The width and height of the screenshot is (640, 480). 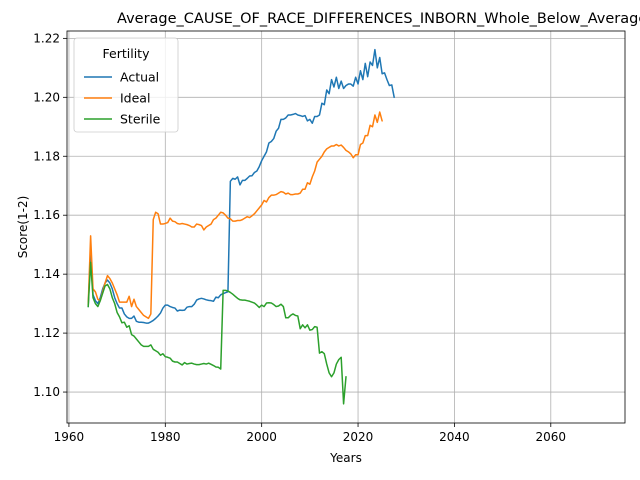 I want to click on y-tick-label: 1.18, so click(x=46, y=156).